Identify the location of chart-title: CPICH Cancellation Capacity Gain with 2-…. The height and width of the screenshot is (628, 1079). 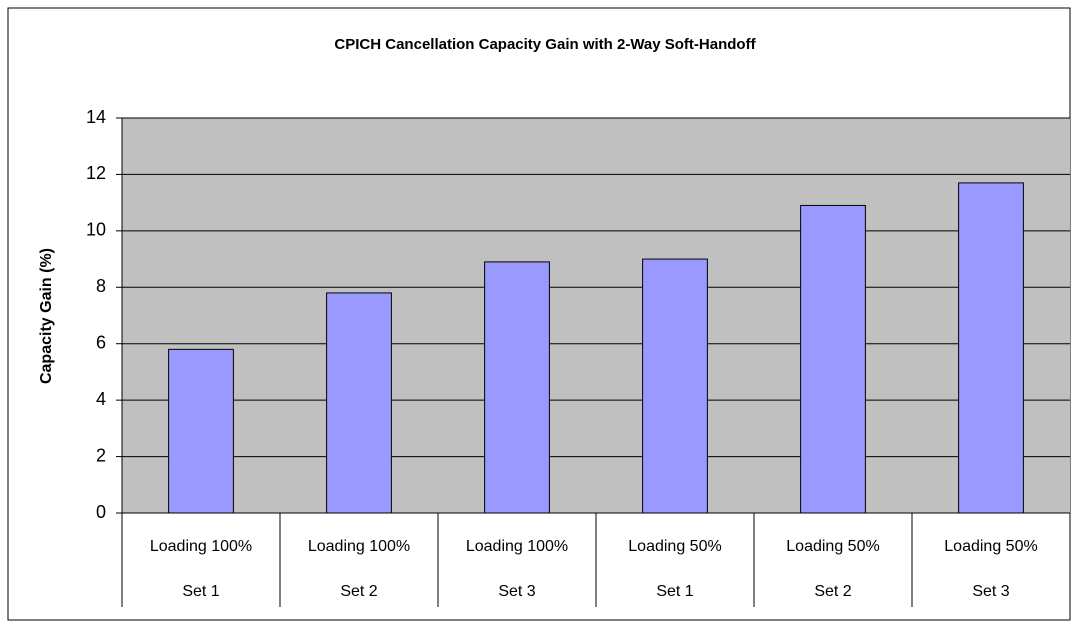
(545, 44).